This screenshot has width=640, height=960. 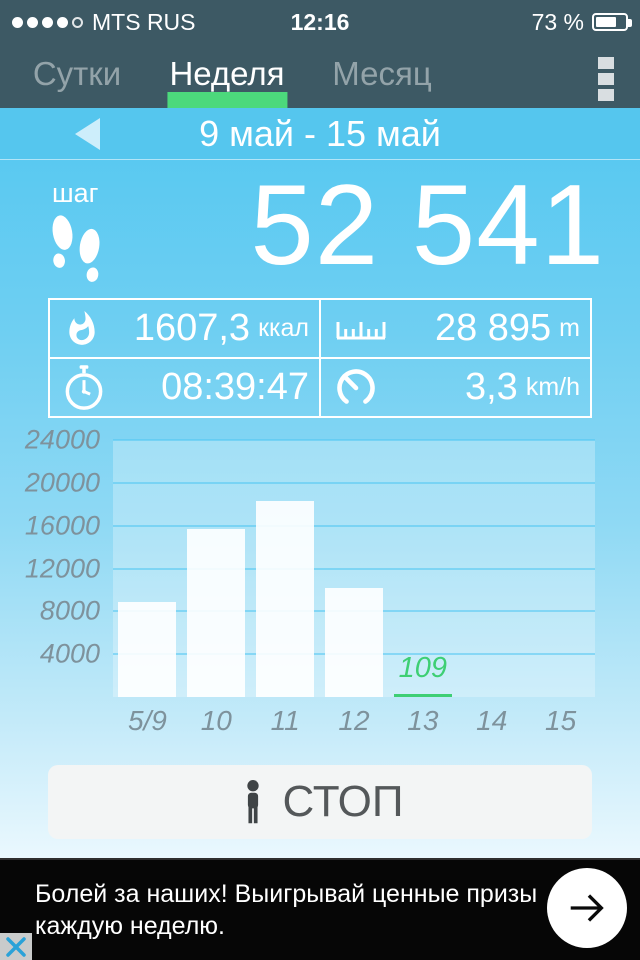 I want to click on stat-duration: 08:39:47, so click(x=184, y=387).